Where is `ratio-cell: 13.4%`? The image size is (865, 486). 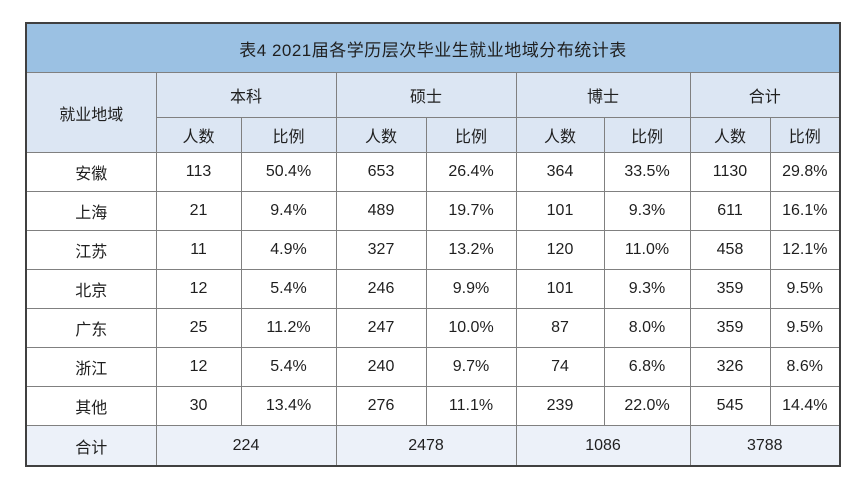
ratio-cell: 13.4% is located at coordinates (288, 406).